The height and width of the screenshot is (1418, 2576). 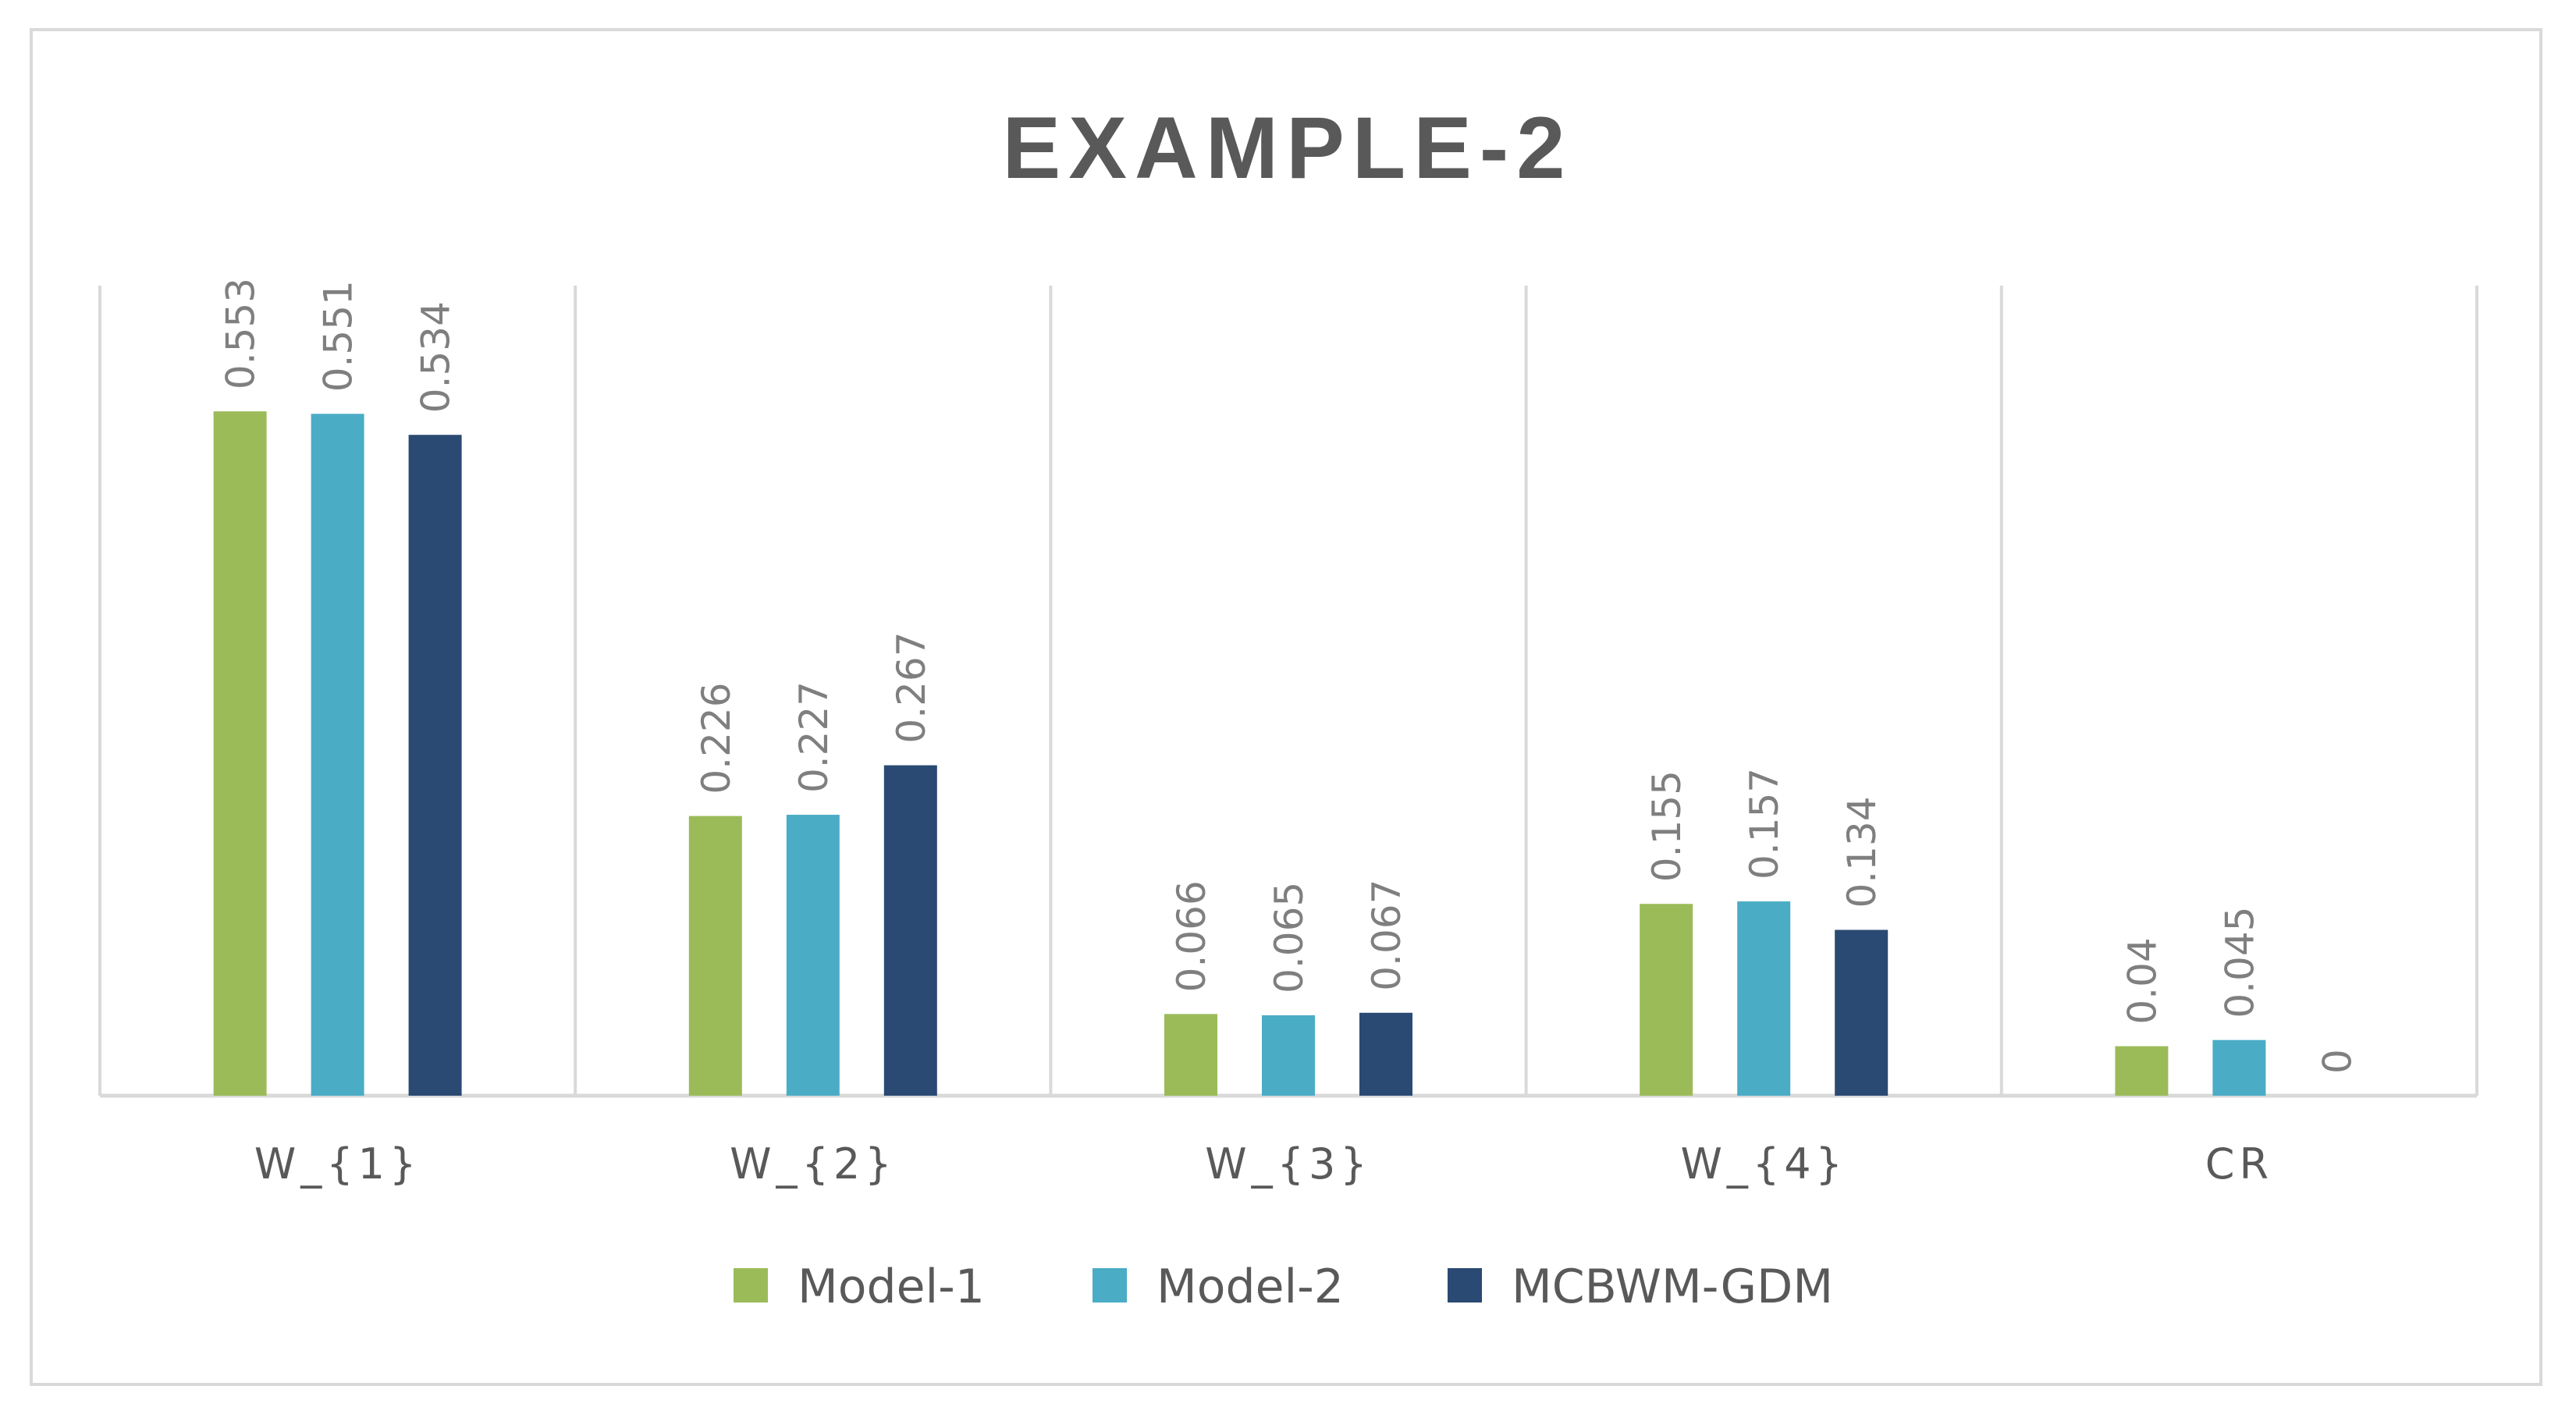 I want to click on legend: Model-1 Model-2 MCBWM-GDM, so click(x=1283, y=1287).